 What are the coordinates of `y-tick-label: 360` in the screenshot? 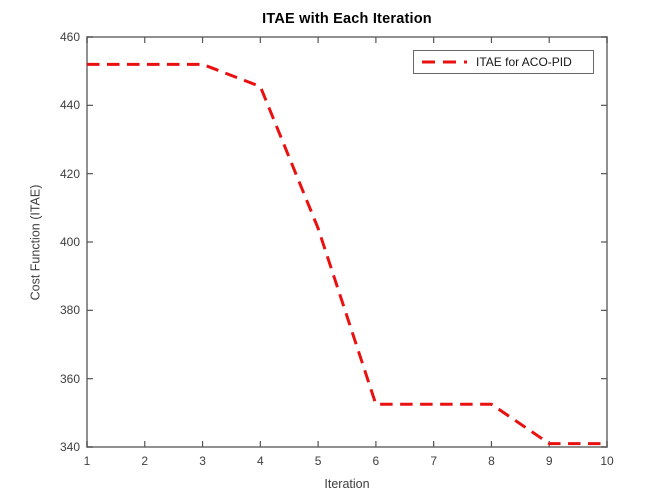 It's located at (69, 378).